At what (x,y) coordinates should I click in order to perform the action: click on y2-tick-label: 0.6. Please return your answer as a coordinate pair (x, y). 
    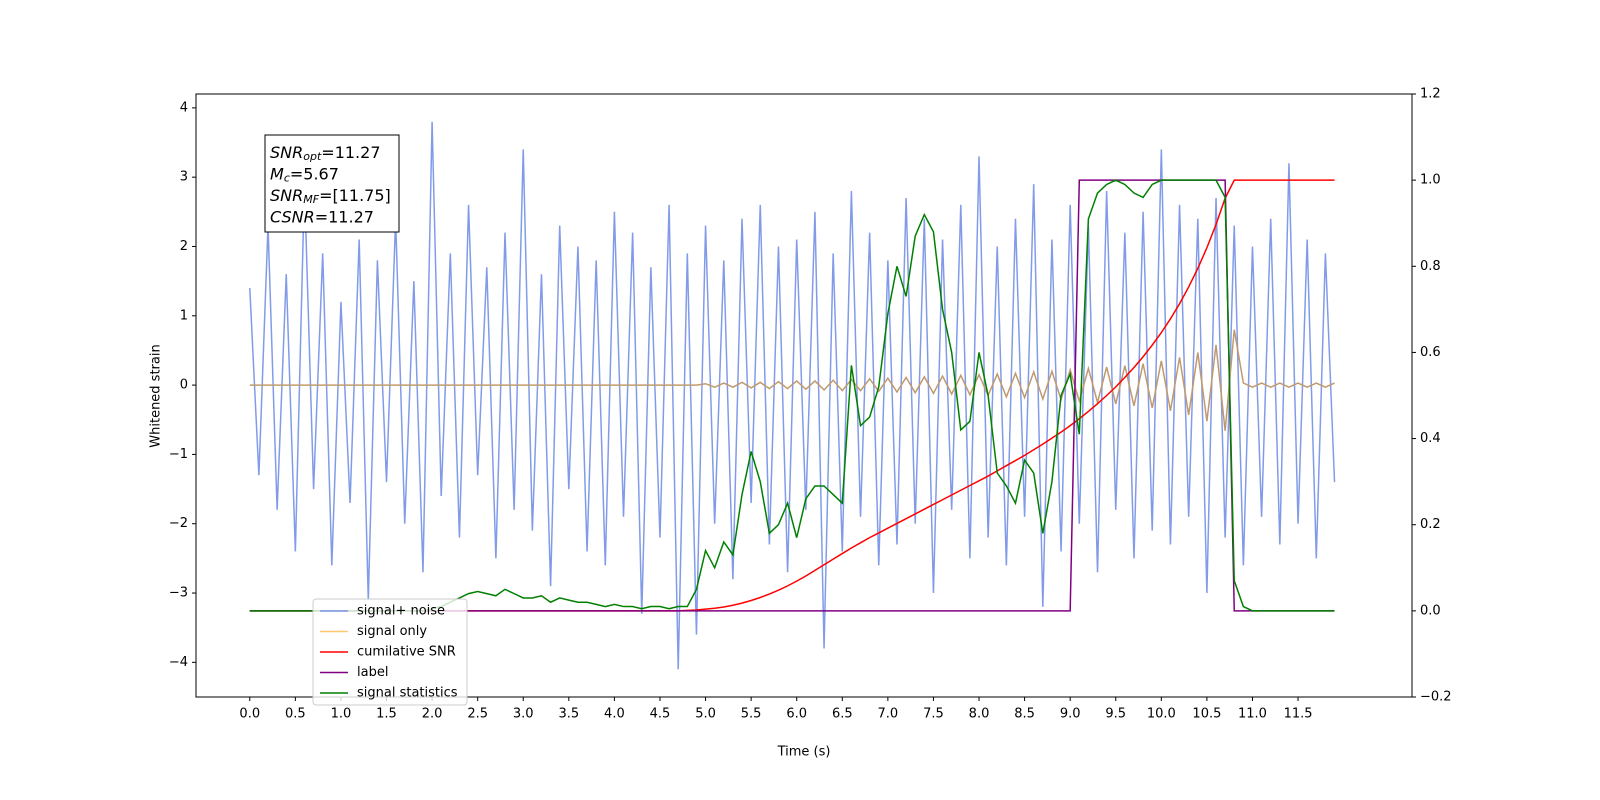
    Looking at the image, I should click on (1430, 352).